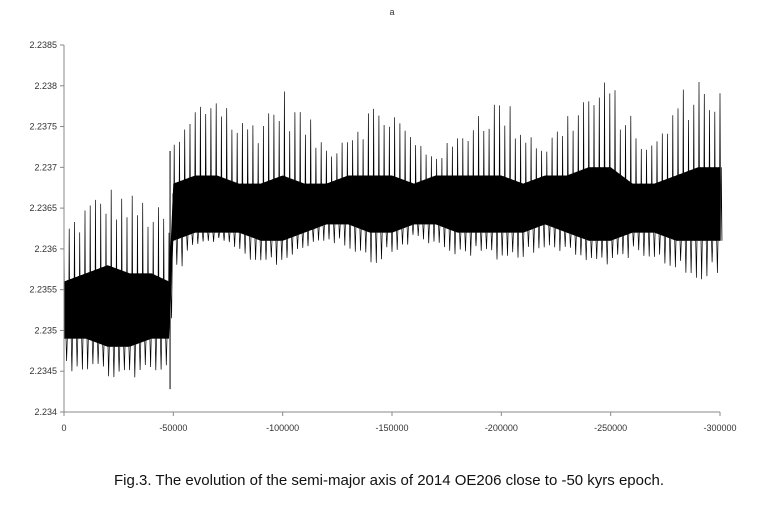 This screenshot has width=762, height=512. What do you see at coordinates (610, 428) in the screenshot?
I see `x-tick-label: -250000` at bounding box center [610, 428].